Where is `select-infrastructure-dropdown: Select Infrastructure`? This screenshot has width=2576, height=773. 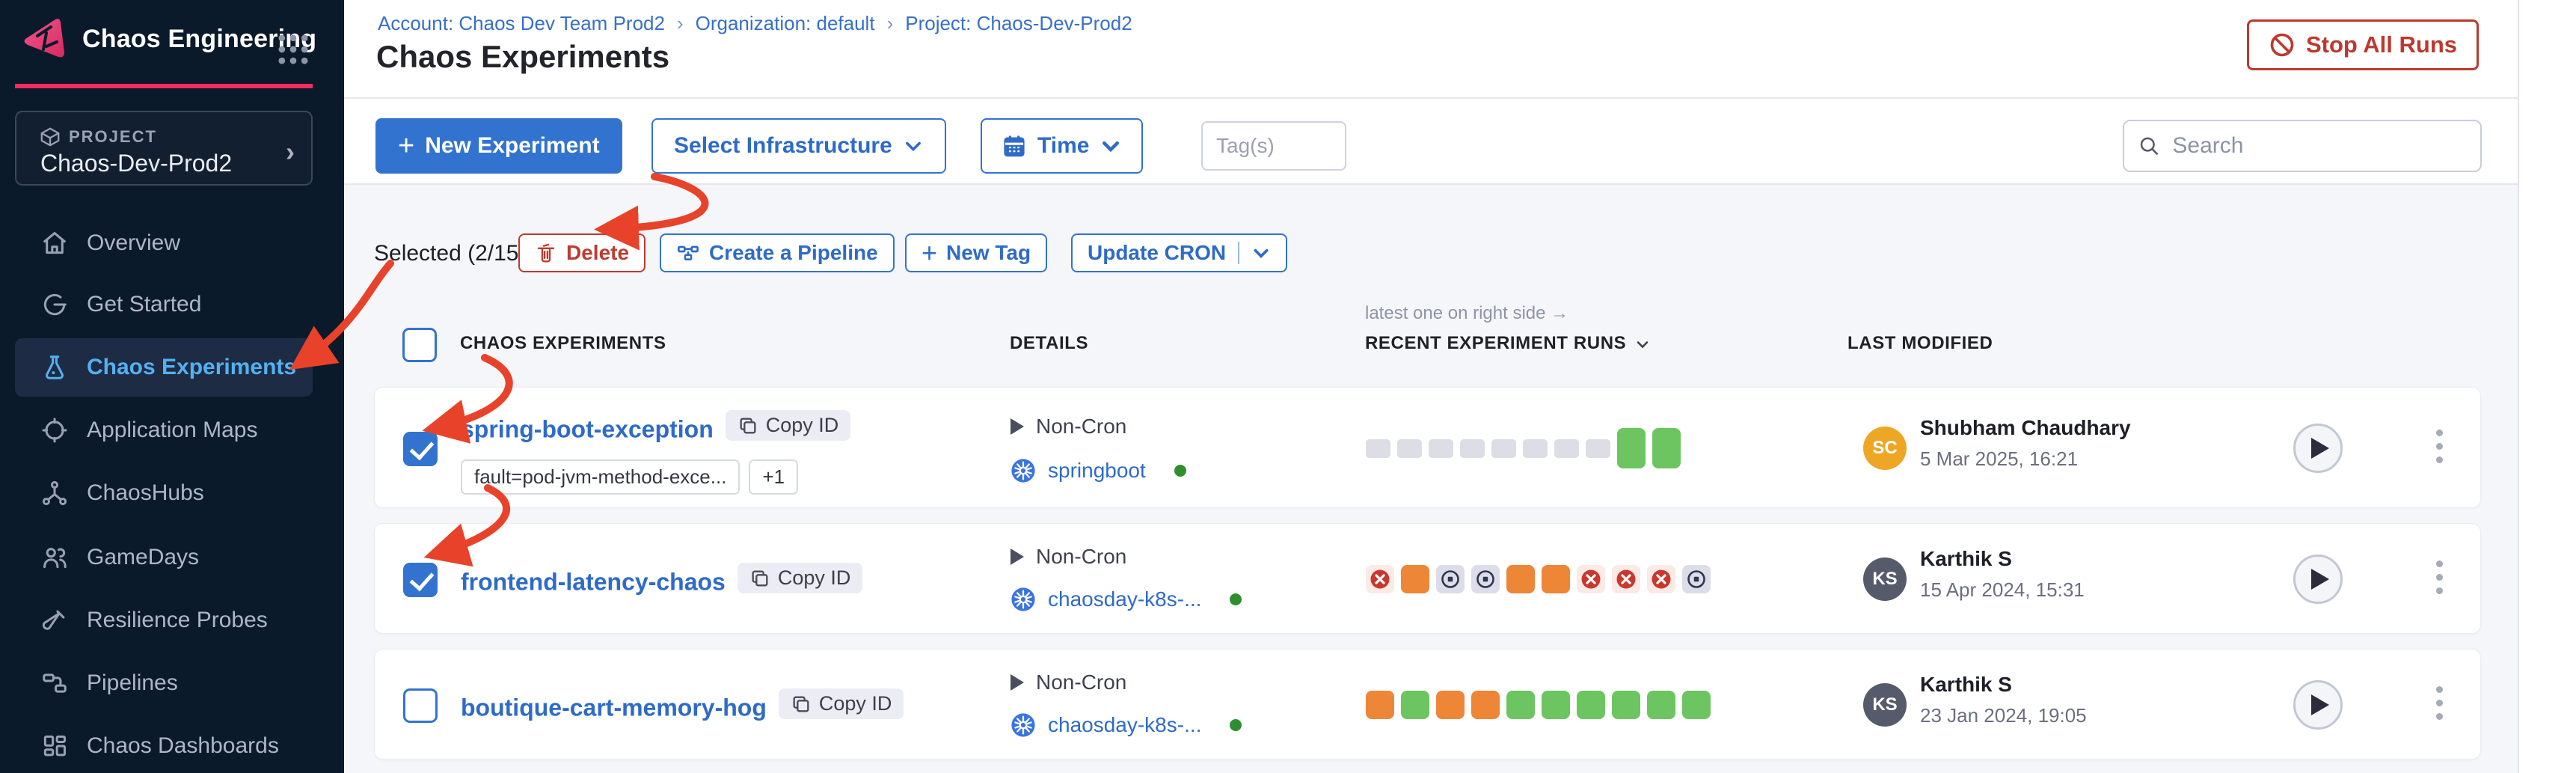 select-infrastructure-dropdown: Select Infrastructure is located at coordinates (798, 146).